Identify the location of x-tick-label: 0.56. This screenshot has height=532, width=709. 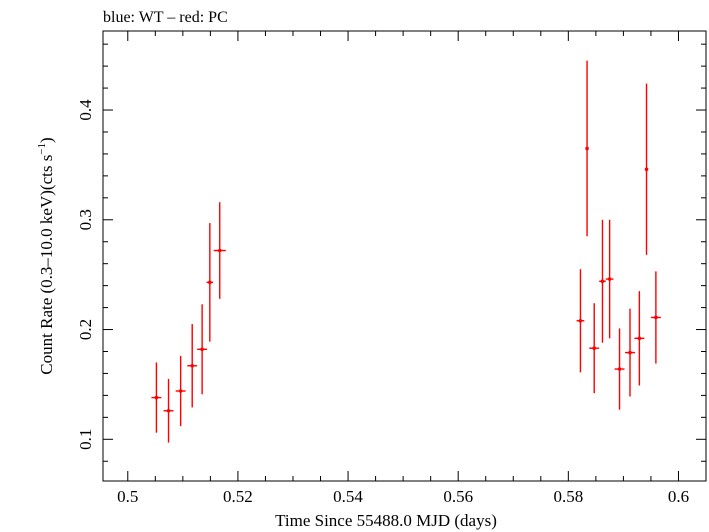
(458, 496).